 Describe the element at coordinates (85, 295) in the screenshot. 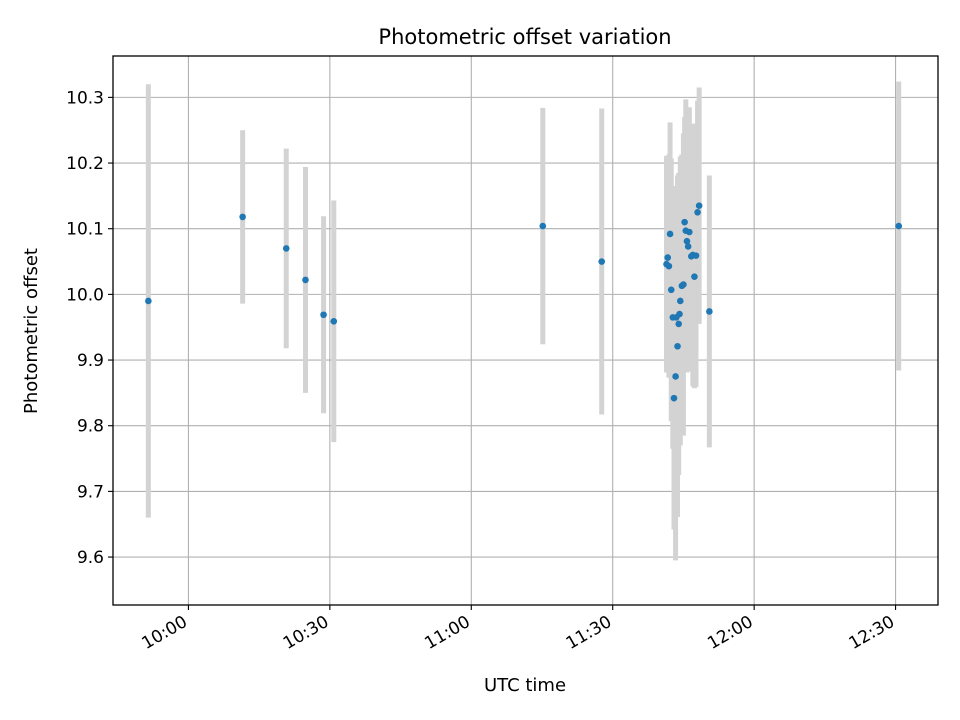

I see `y-tick-label: 10.0` at that location.